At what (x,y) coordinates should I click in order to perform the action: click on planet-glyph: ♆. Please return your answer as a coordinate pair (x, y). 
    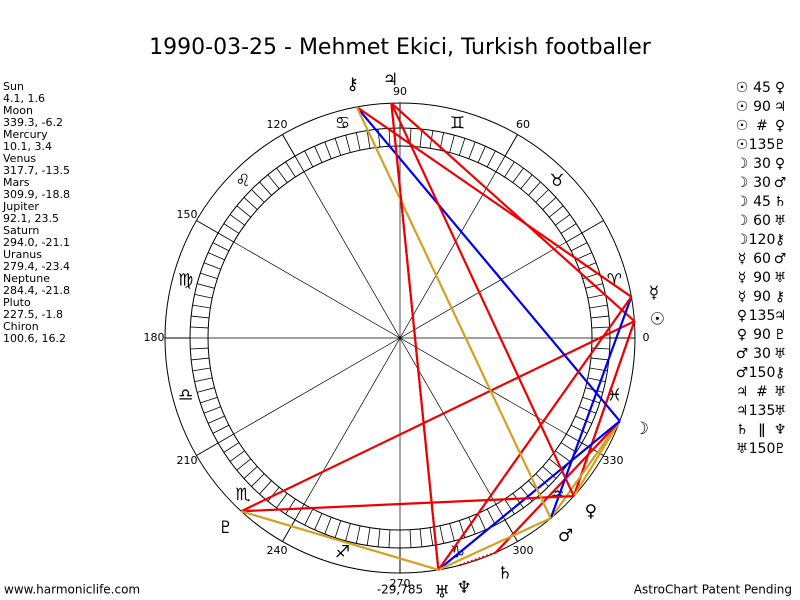
    Looking at the image, I should click on (464, 588).